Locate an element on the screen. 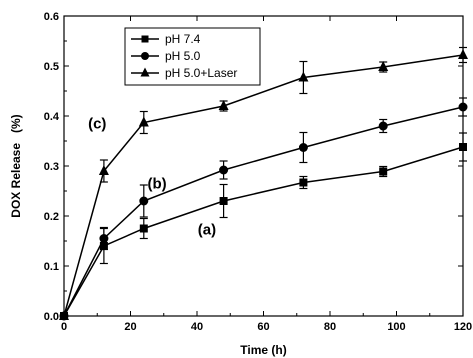 The width and height of the screenshot is (473, 358). annotation-label: (b) is located at coordinates (157, 184).